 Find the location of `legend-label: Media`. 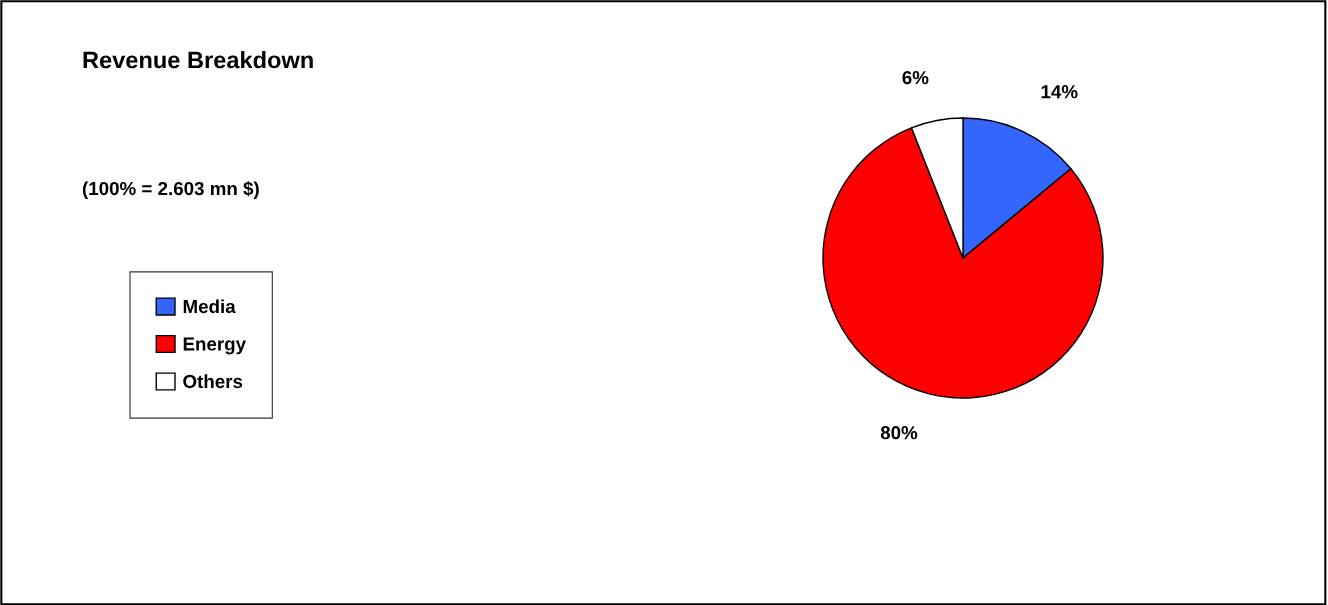

legend-label: Media is located at coordinates (209, 306).